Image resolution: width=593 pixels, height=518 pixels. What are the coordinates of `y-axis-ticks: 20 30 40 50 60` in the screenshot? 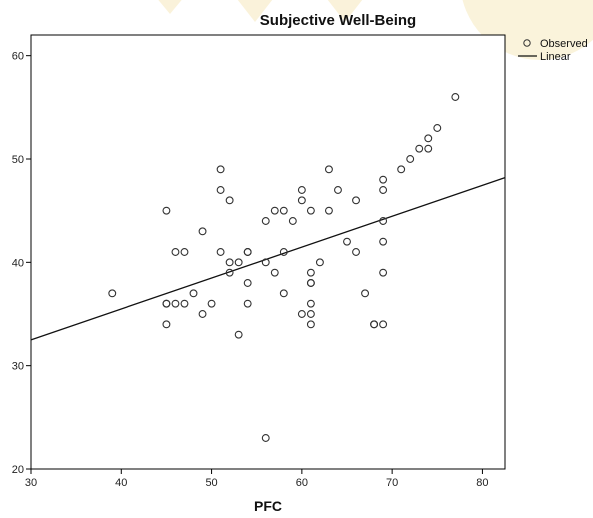 It's located at (21, 263).